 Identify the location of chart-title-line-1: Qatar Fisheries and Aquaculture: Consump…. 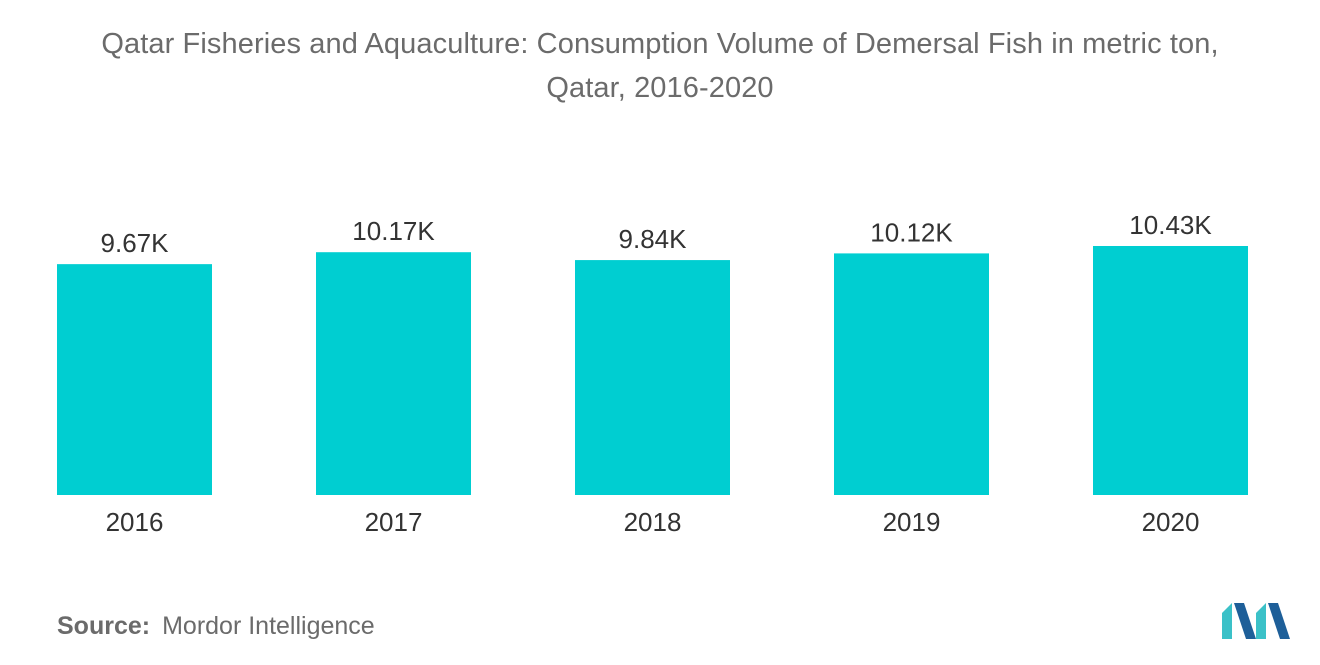
(660, 44).